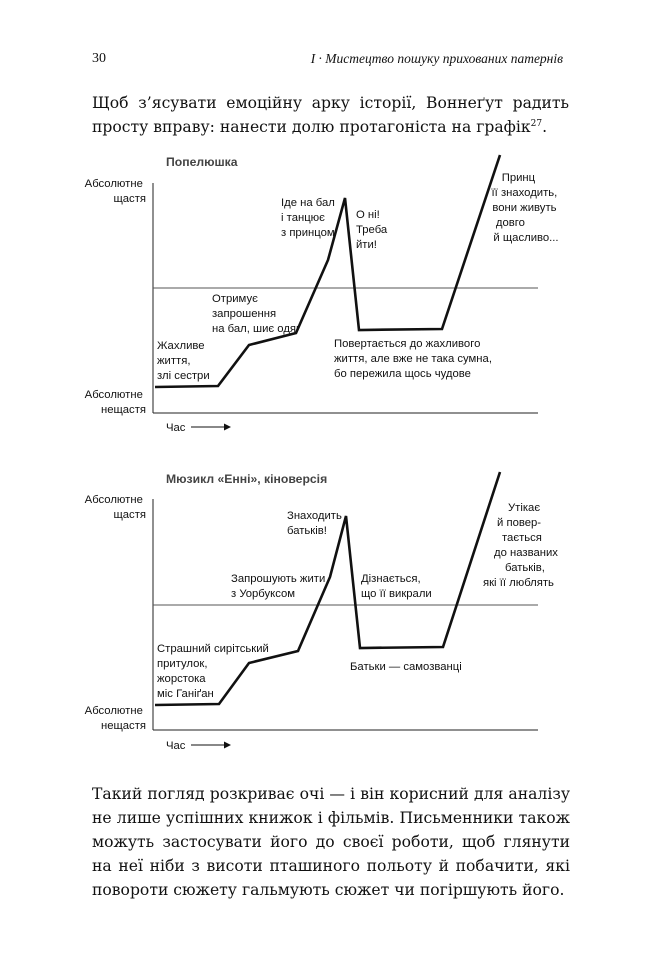 The image size is (655, 970). Describe the element at coordinates (309, 218) in the screenshot. I see `annotation: Іде на бал і танцює з принцом` at that location.